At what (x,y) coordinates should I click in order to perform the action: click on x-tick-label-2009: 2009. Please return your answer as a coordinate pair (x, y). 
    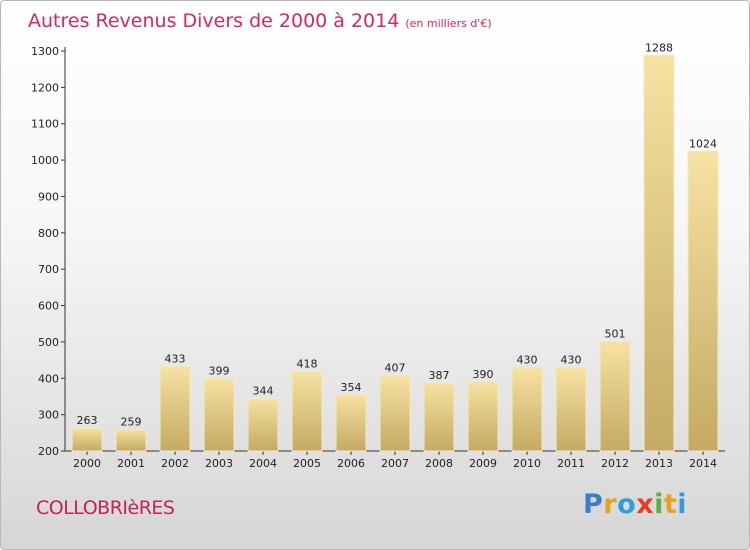
    Looking at the image, I should click on (483, 463).